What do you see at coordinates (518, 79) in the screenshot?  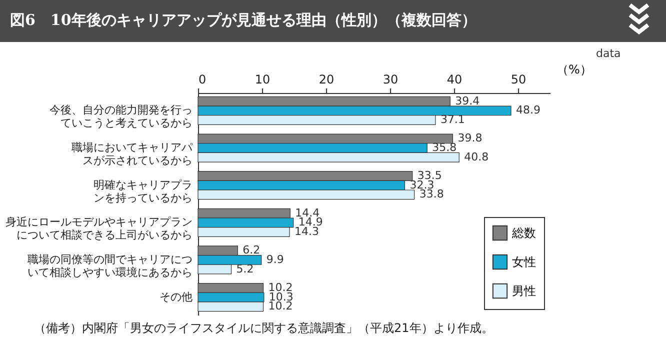 I see `x-tick-label: 50` at bounding box center [518, 79].